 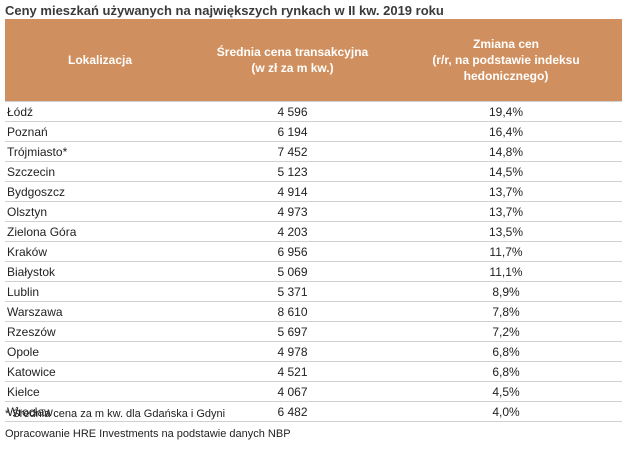 I want to click on table-row: Katowice 4 521 6,8%, so click(x=313, y=371).